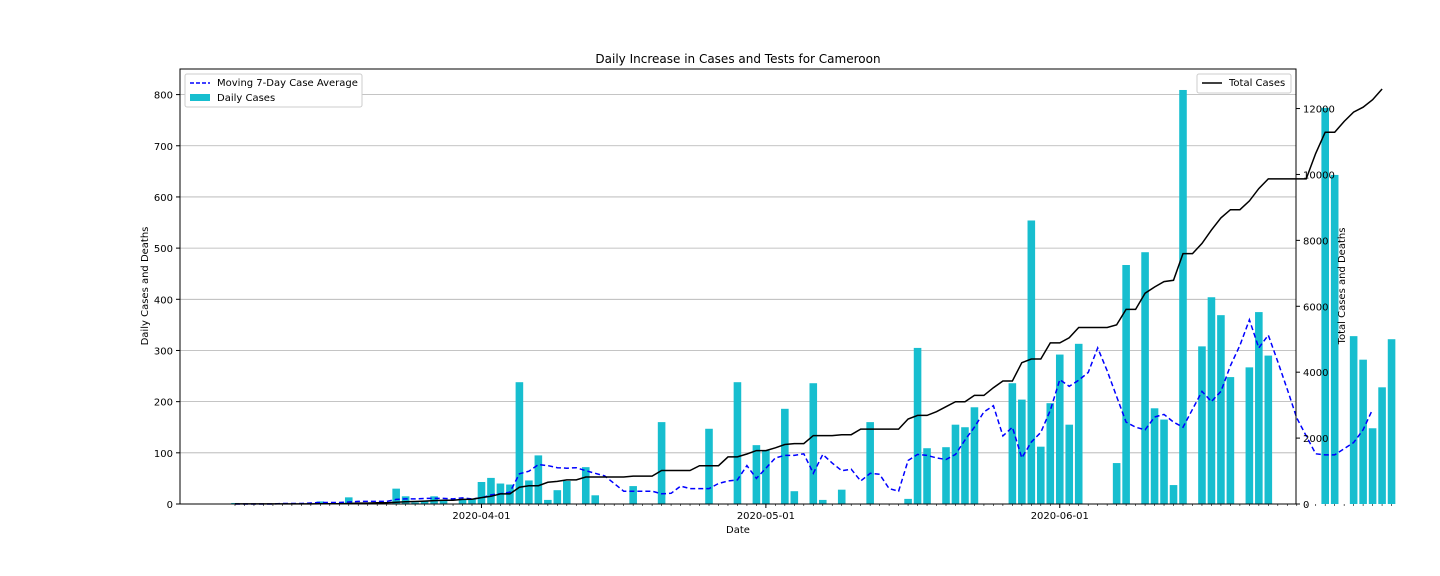 The height and width of the screenshot is (576, 1440). Describe the element at coordinates (163, 300) in the screenshot. I see `y-tick-label: 400` at that location.